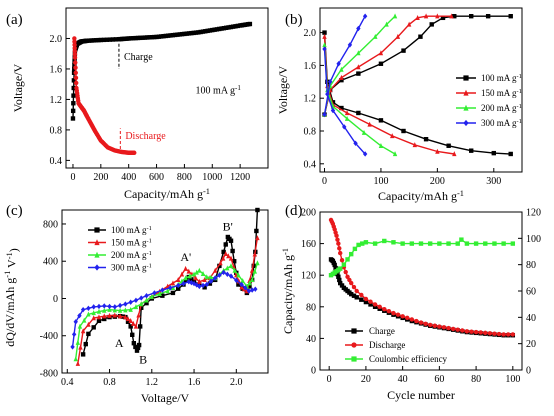  I want to click on legend-label: 200 mA g-1, so click(131, 255).